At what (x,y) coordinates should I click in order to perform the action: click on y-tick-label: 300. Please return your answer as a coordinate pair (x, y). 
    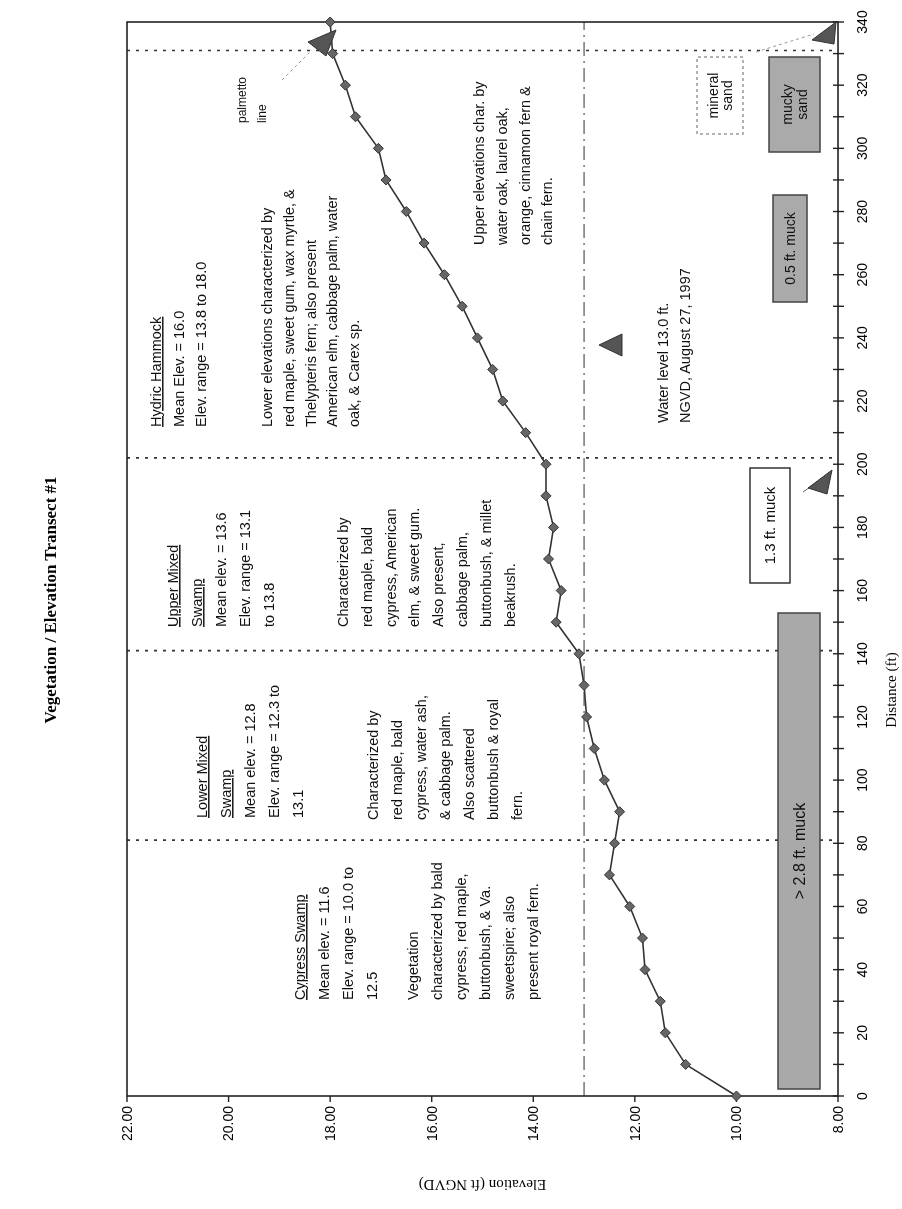
    Looking at the image, I should click on (861, 148).